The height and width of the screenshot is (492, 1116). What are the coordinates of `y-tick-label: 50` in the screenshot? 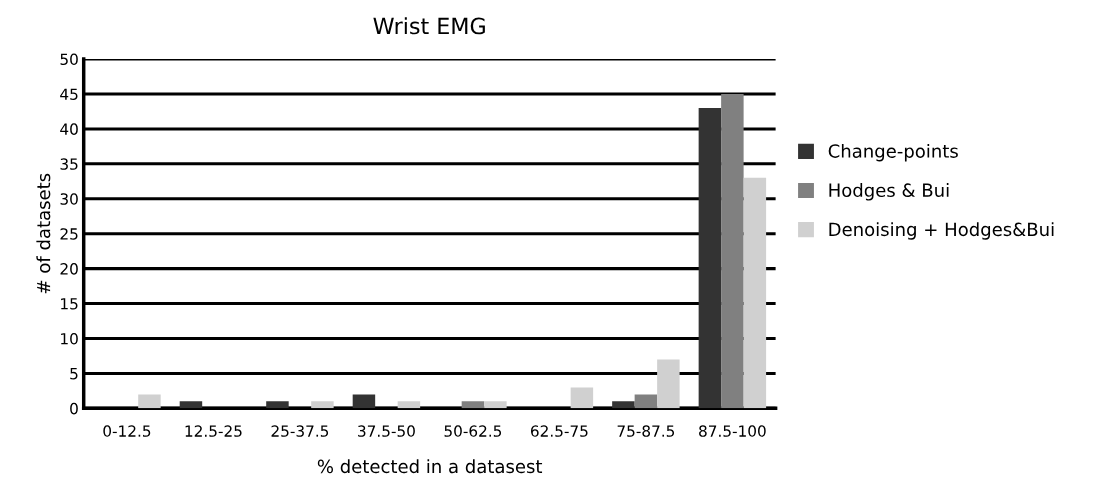 It's located at (69, 59).